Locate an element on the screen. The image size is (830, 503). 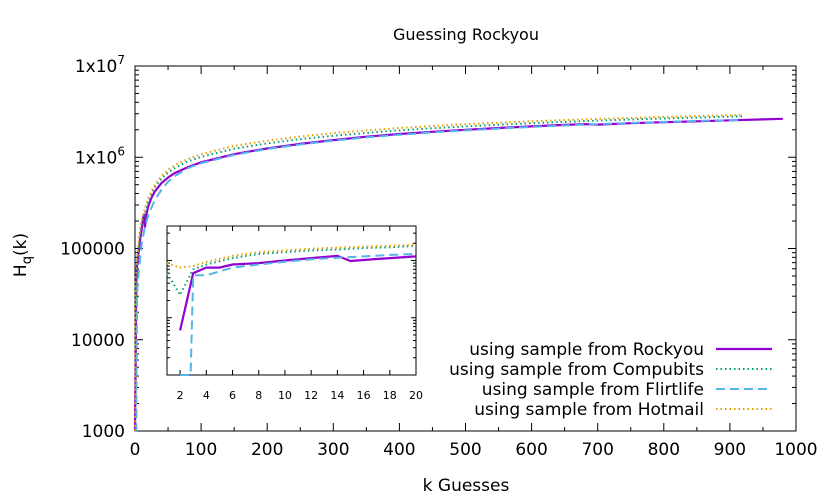
x-tick-label: 800 is located at coordinates (664, 450).